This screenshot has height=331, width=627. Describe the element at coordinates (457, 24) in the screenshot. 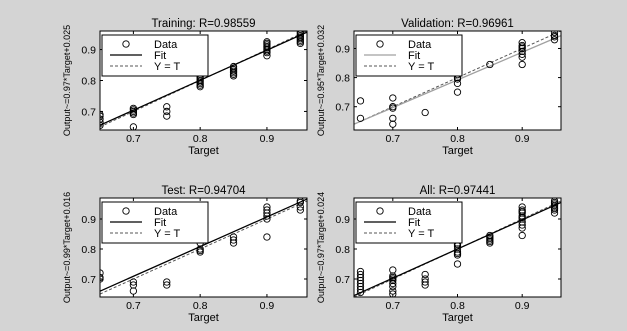

I see `chart-title: Validation: R=0.96961` at that location.